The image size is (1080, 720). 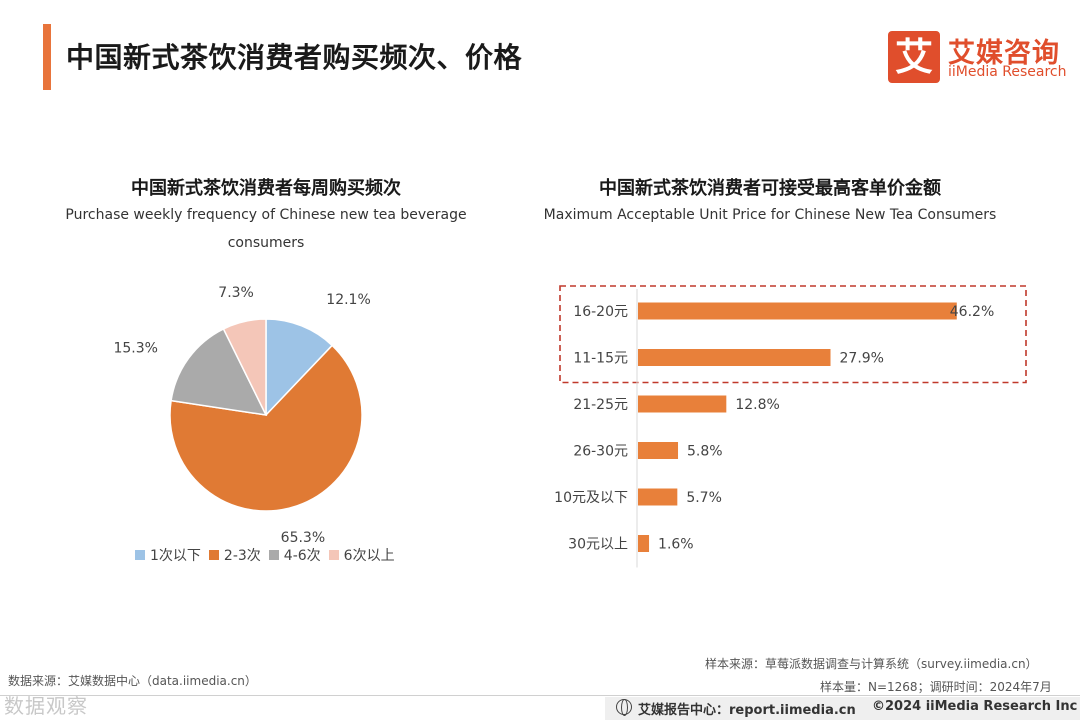 I want to click on logo-name-cn: 艾媒咨询, so click(x=1004, y=53).